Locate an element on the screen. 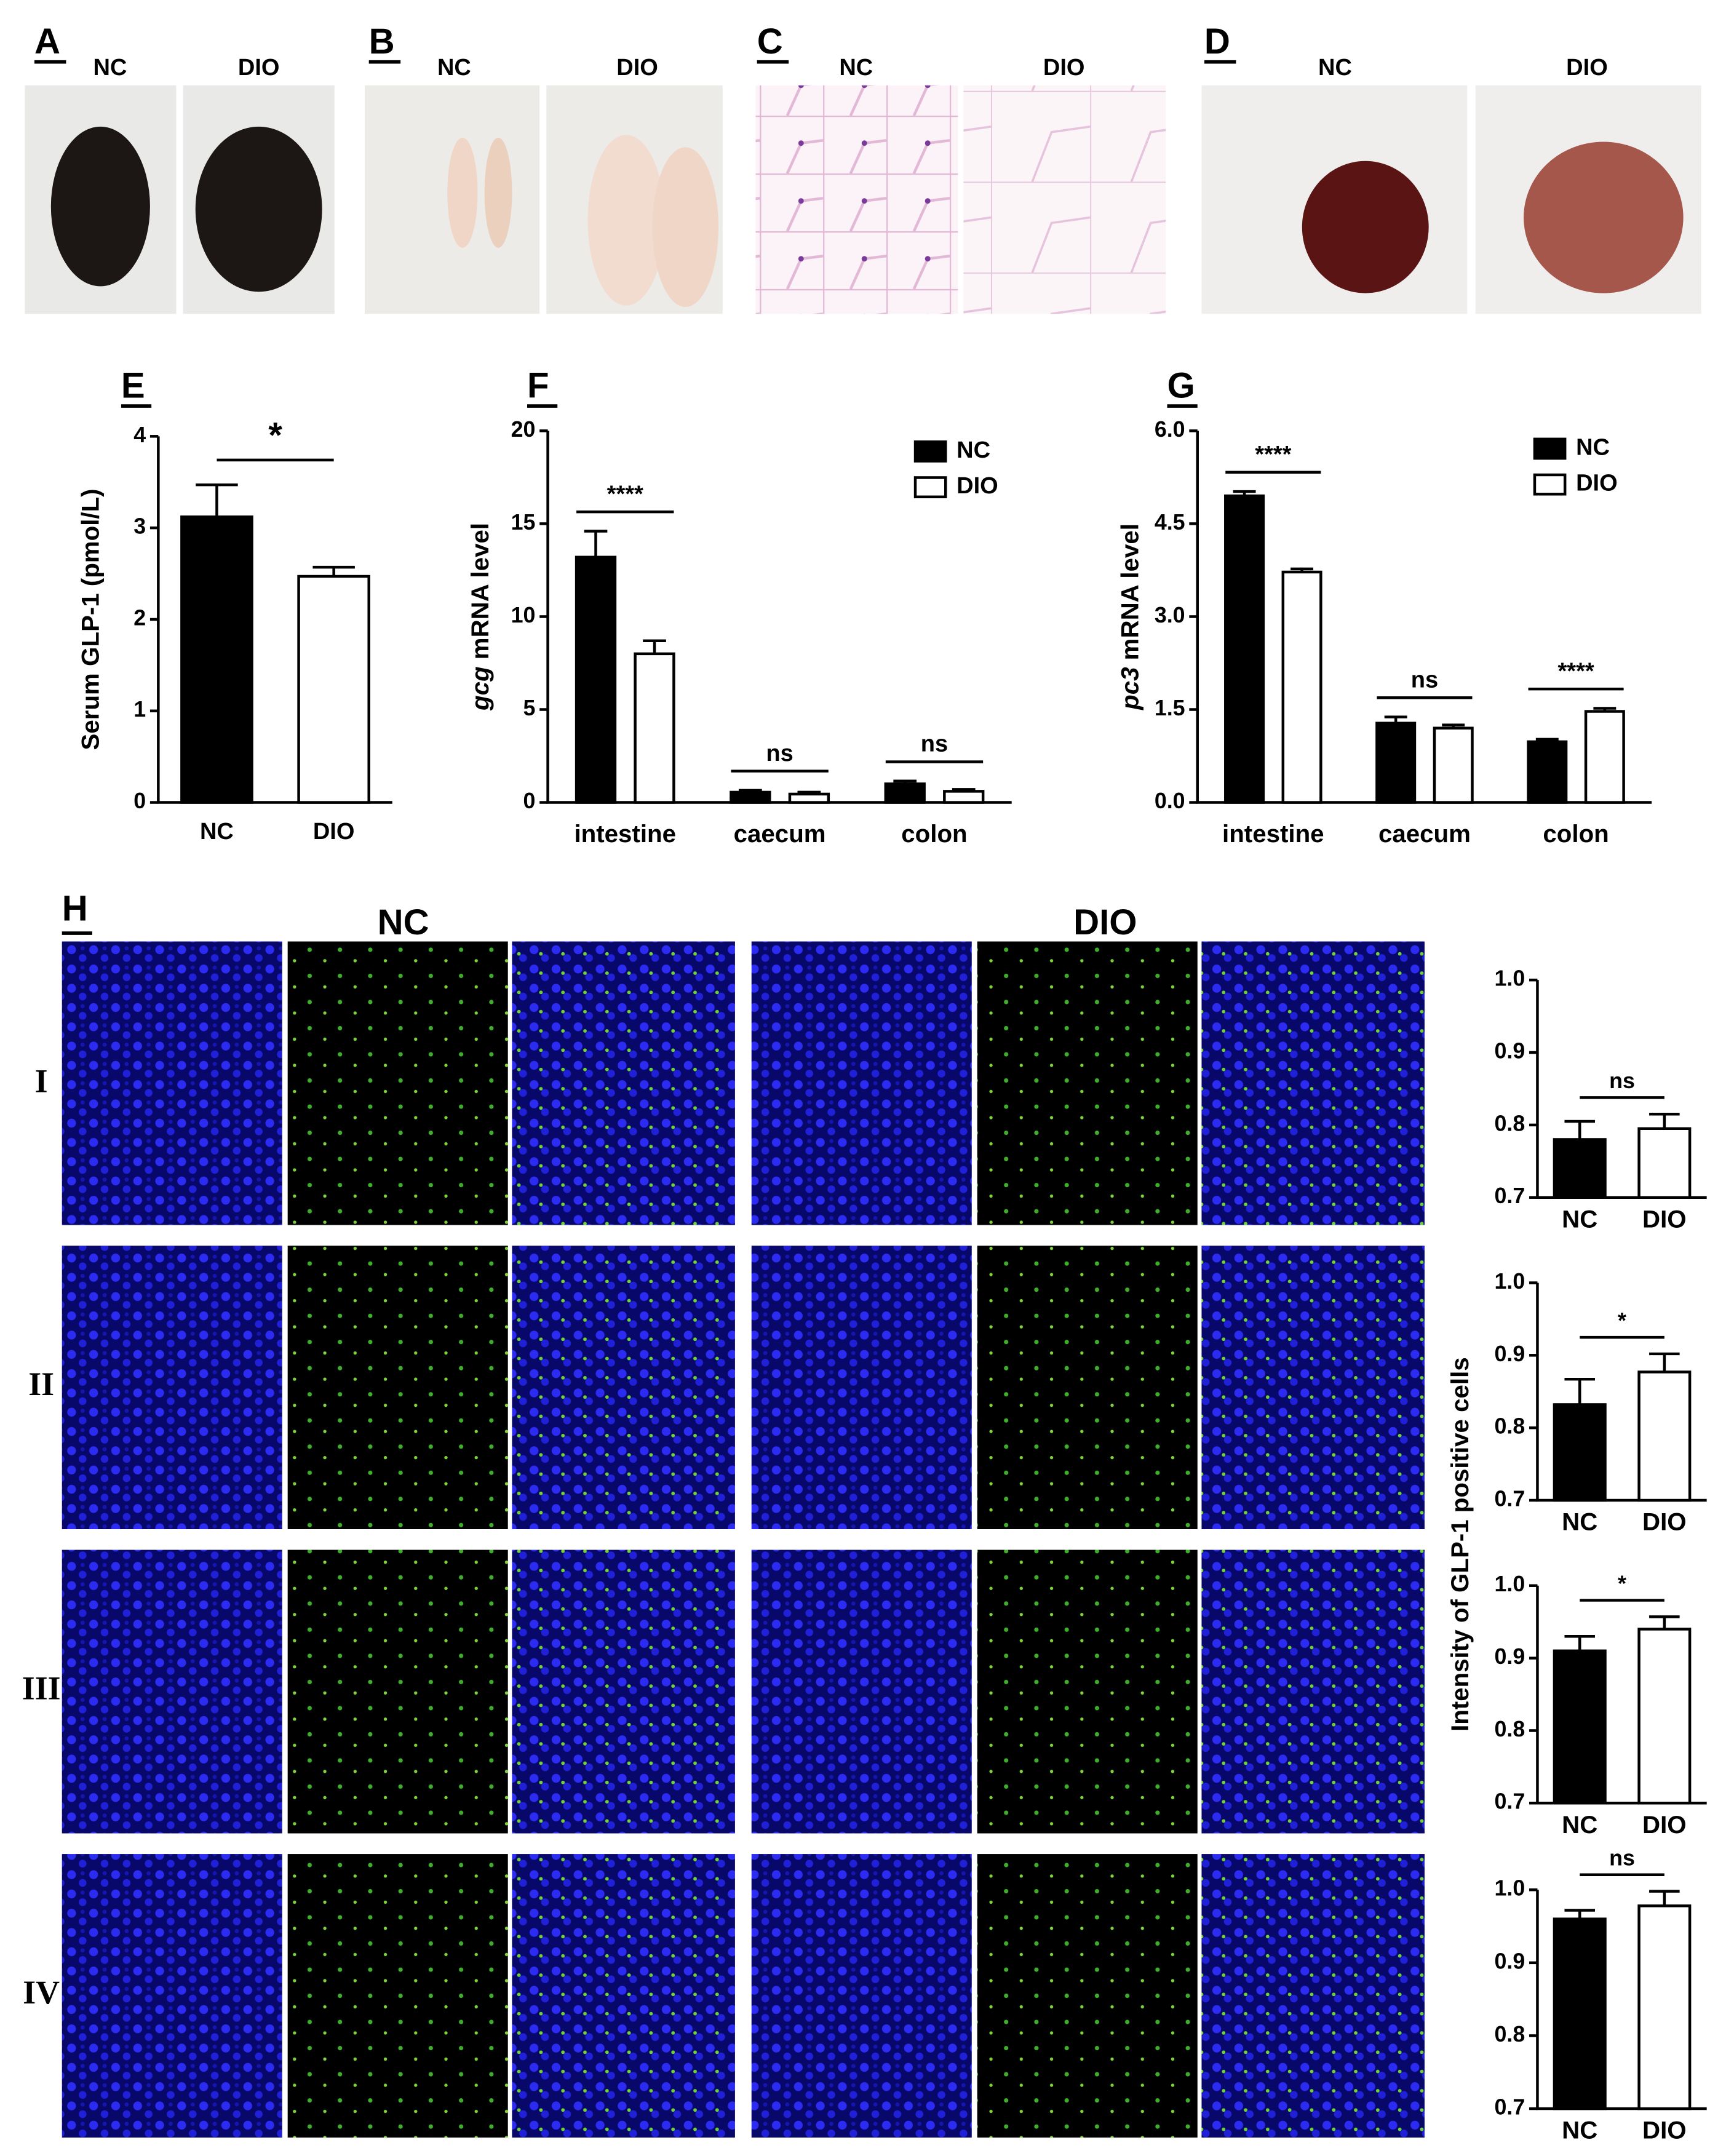 This screenshot has width=1726, height=2156. panel-letter: E is located at coordinates (133, 385).